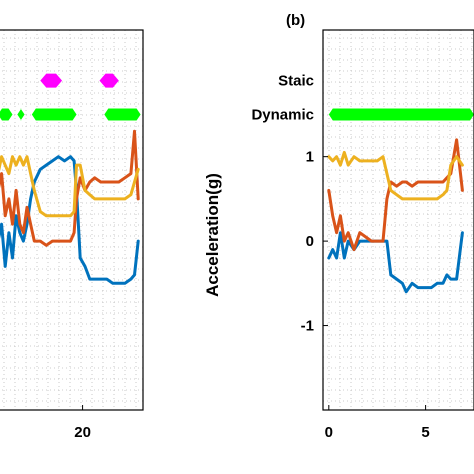 This screenshot has height=474, width=474. Describe the element at coordinates (296, 81) in the screenshot. I see `static-state-label: Staic` at that location.